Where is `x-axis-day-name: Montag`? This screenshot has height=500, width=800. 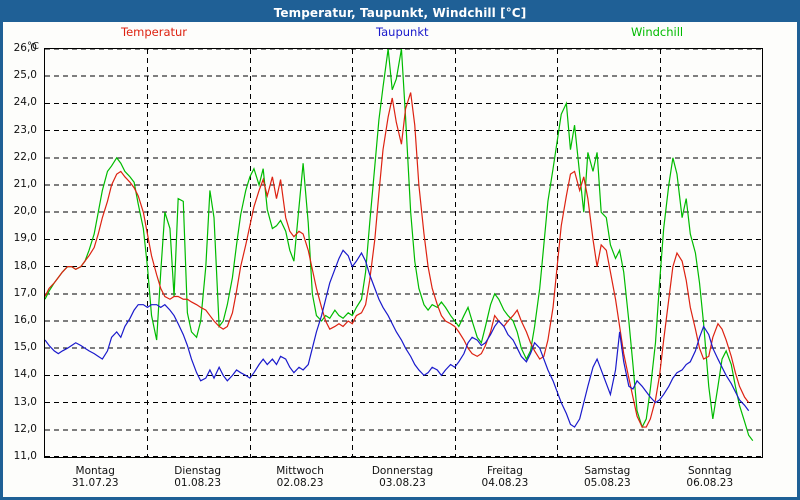
x-axis-day-name: Montag is located at coordinates (95, 471).